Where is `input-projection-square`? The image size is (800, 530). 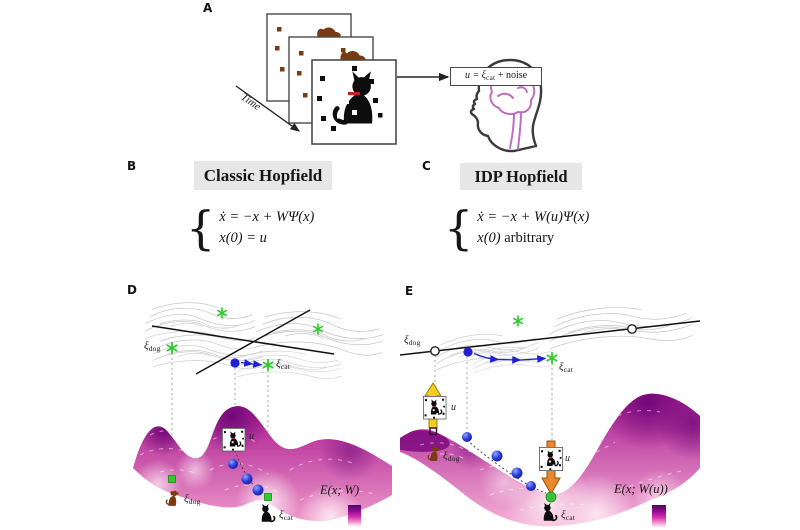
input-projection-square is located at coordinates (433, 431).